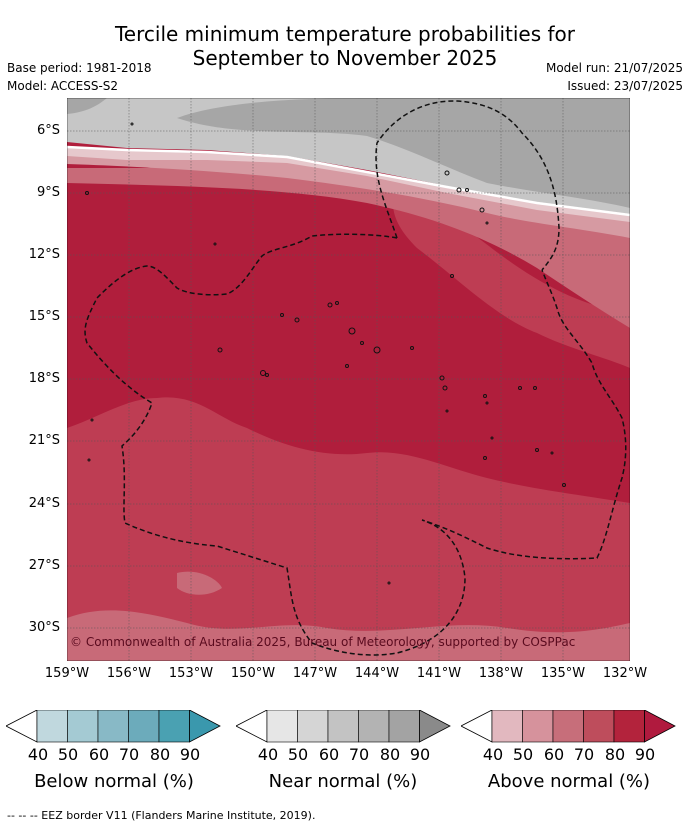 The height and width of the screenshot is (827, 690). Describe the element at coordinates (439, 673) in the screenshot. I see `lon-label: 141°W` at that location.